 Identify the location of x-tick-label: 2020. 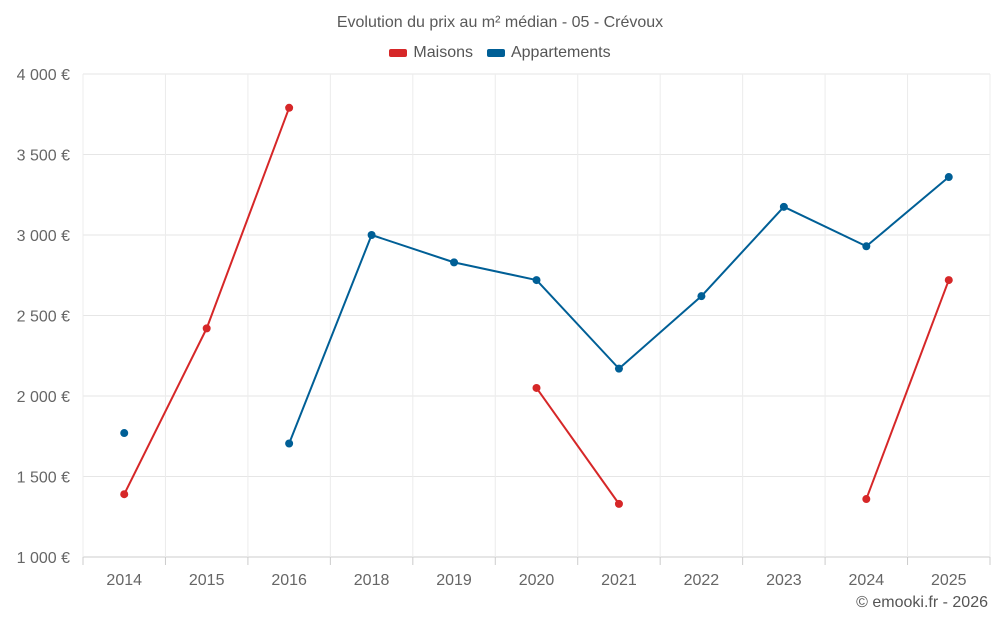
(537, 580).